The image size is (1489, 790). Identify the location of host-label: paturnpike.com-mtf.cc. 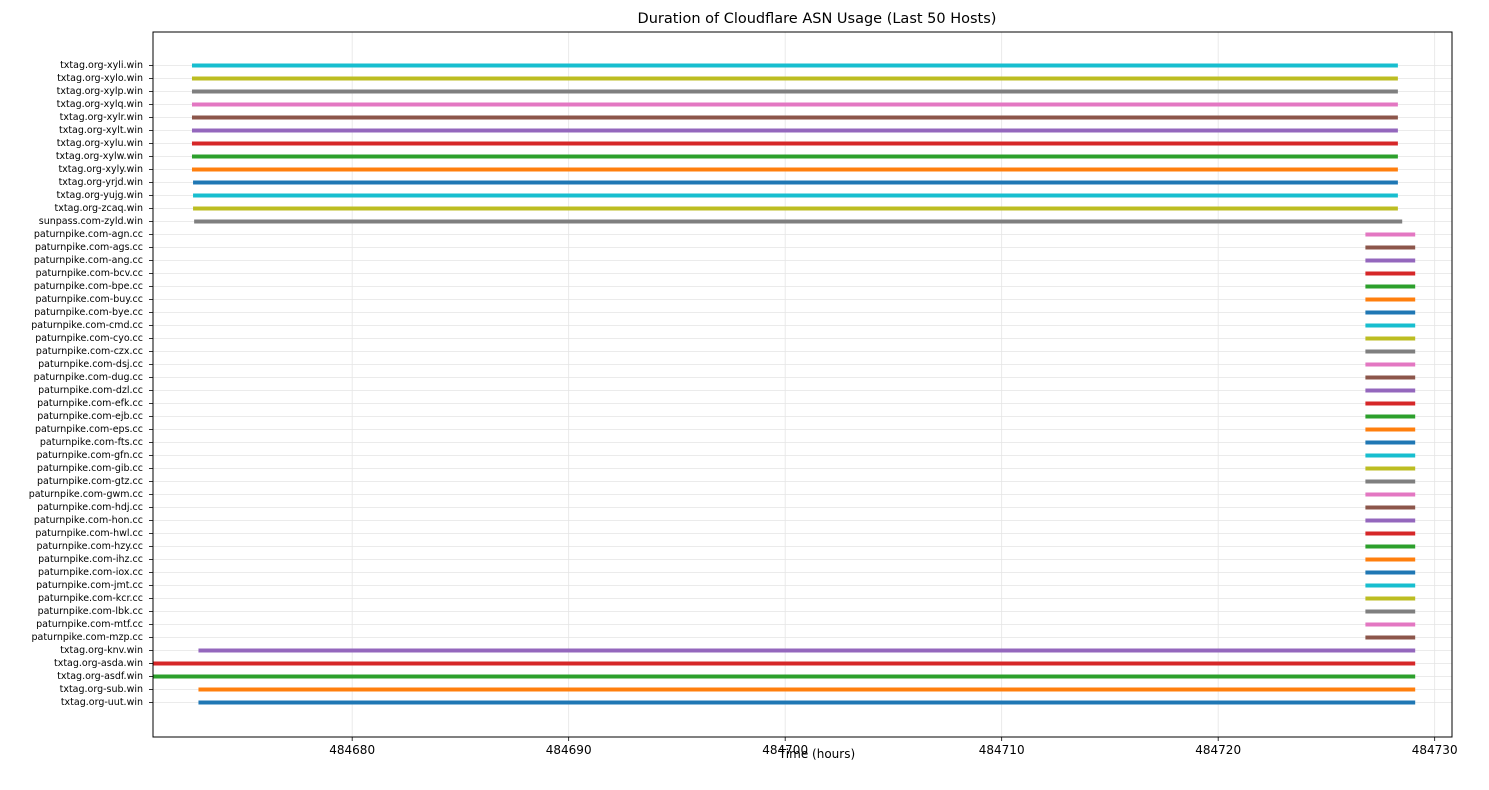
(89, 624).